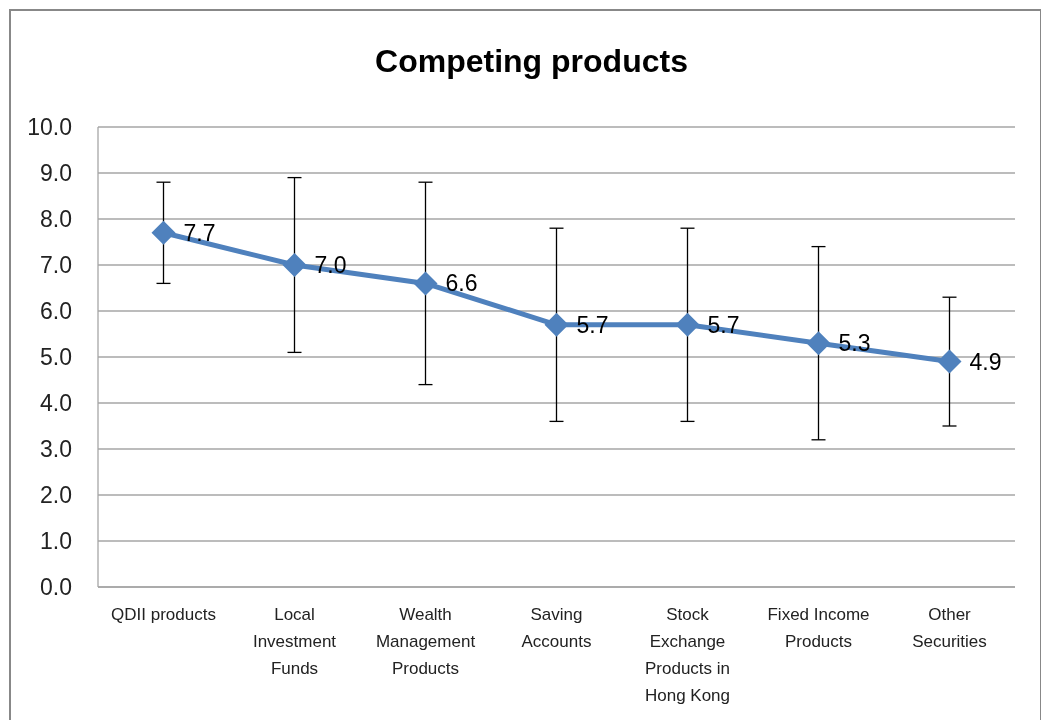 This screenshot has height=720, width=1041. I want to click on x-tick-label: Local Investment Funds, so click(294, 641).